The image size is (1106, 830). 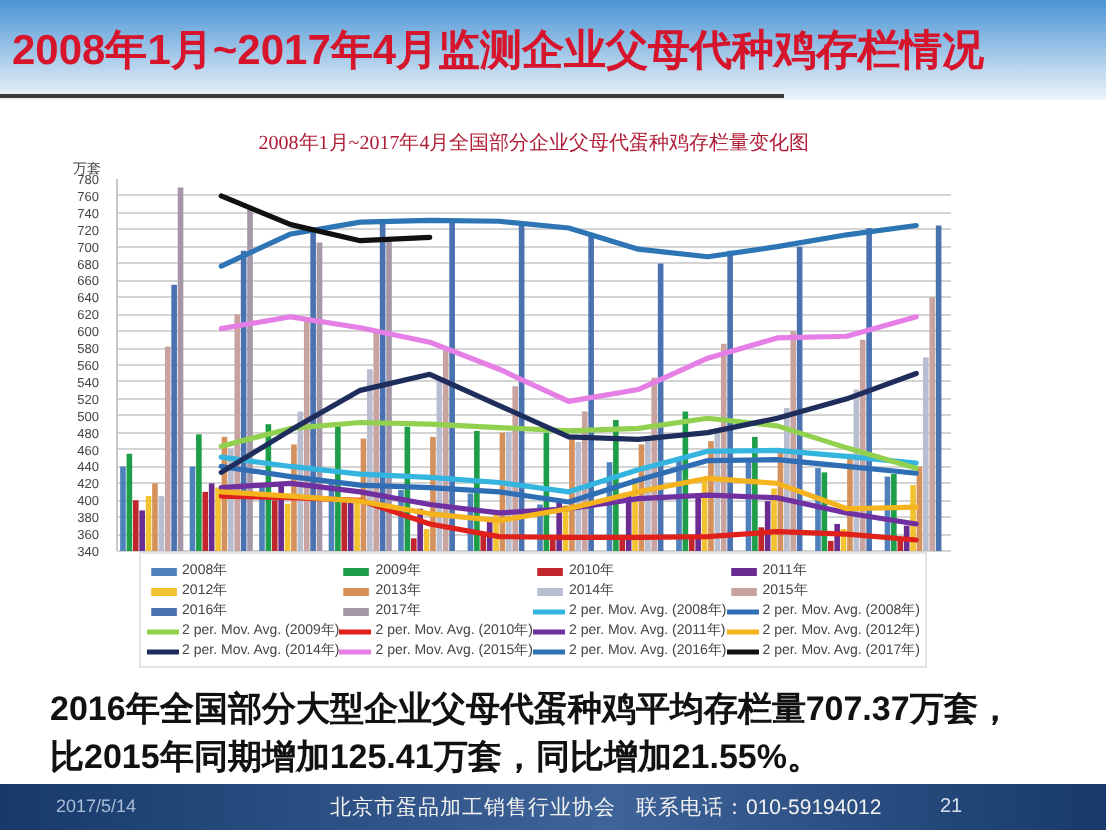 What do you see at coordinates (531, 734) in the screenshot?
I see `text: 2016年全国部分大型企业父母代蛋种鸡平均存栏量707.37万套，比2015年同期增加125.41万套，同比增加21.55%。` at bounding box center [531, 734].